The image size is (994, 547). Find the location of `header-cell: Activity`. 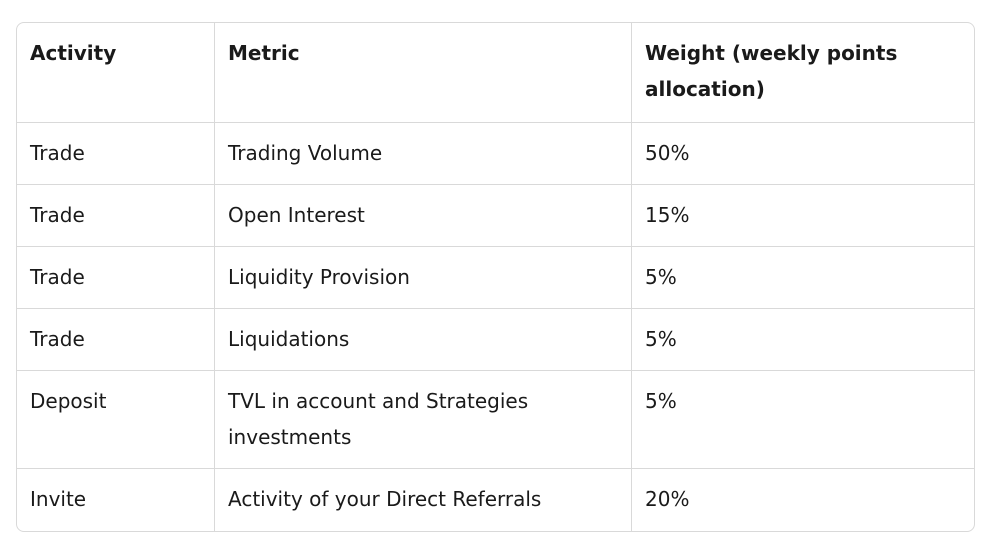

header-cell: Activity is located at coordinates (116, 73).